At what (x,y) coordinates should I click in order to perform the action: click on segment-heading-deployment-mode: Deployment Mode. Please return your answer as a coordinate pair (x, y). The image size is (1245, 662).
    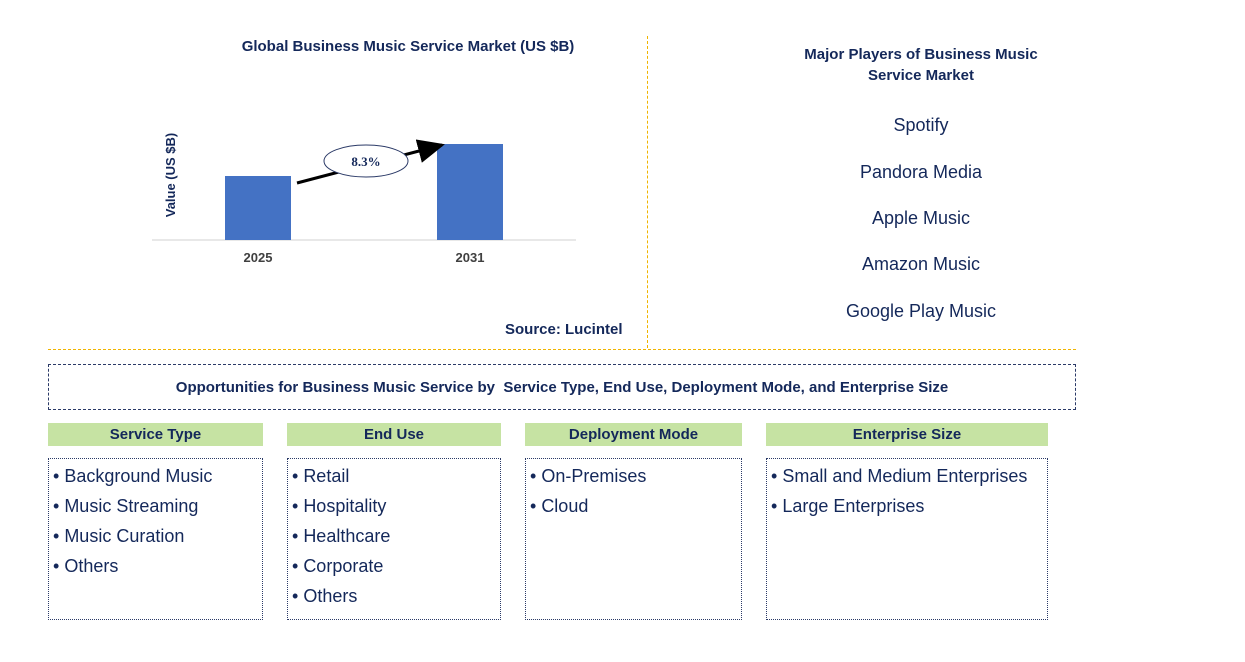
    Looking at the image, I should click on (633, 434).